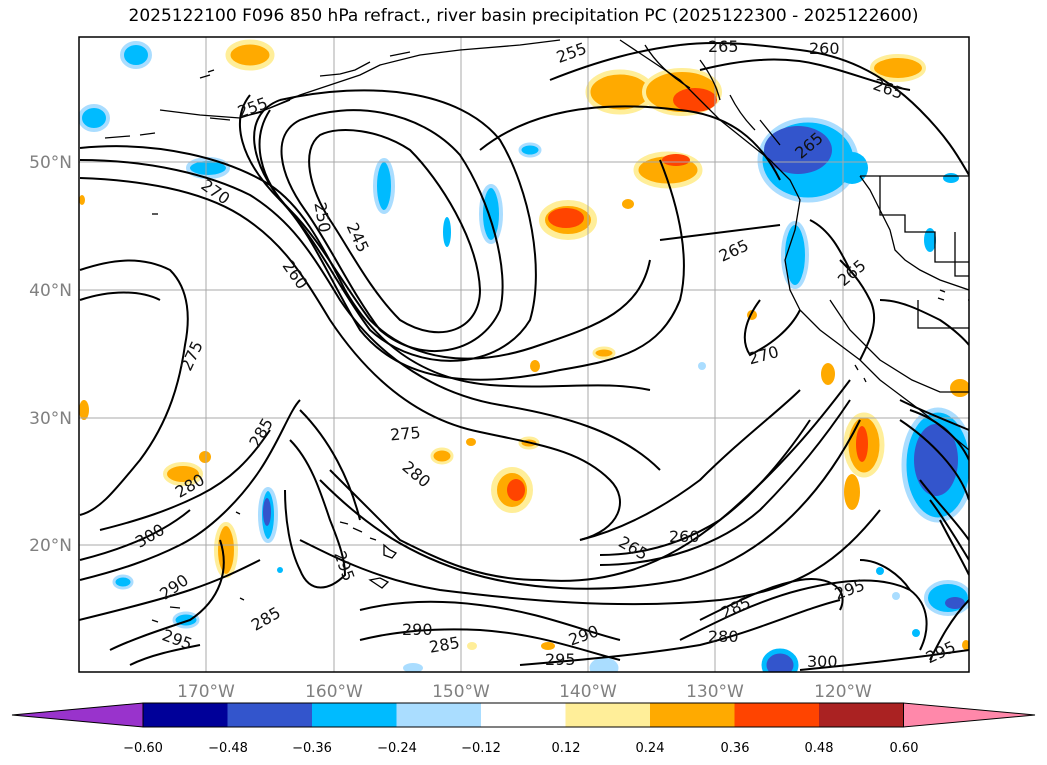 This screenshot has width=1047, height=765. Describe the element at coordinates (560, 659) in the screenshot. I see `contour-label: 295` at that location.